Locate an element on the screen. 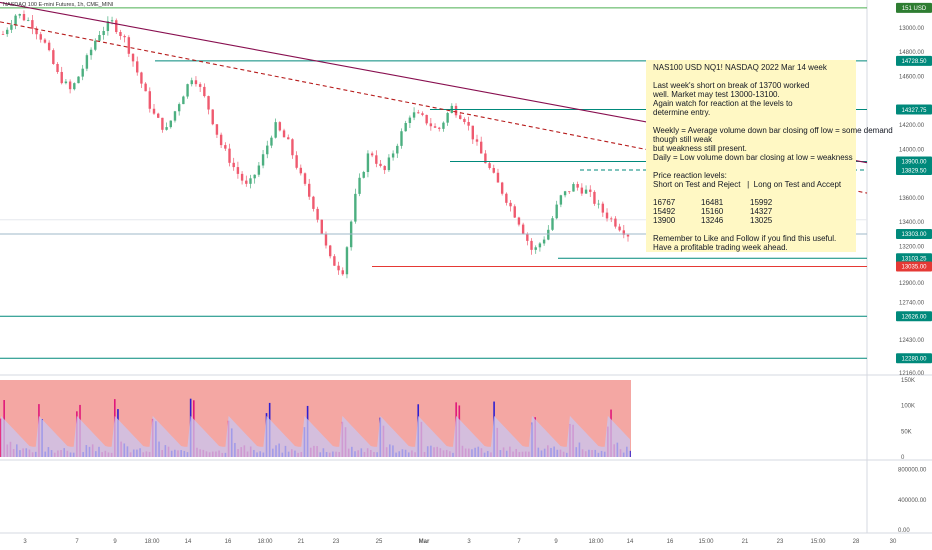 Image resolution: width=932 pixels, height=550 pixels. note-level-row: 16767 16481 15992 is located at coordinates (752, 202).